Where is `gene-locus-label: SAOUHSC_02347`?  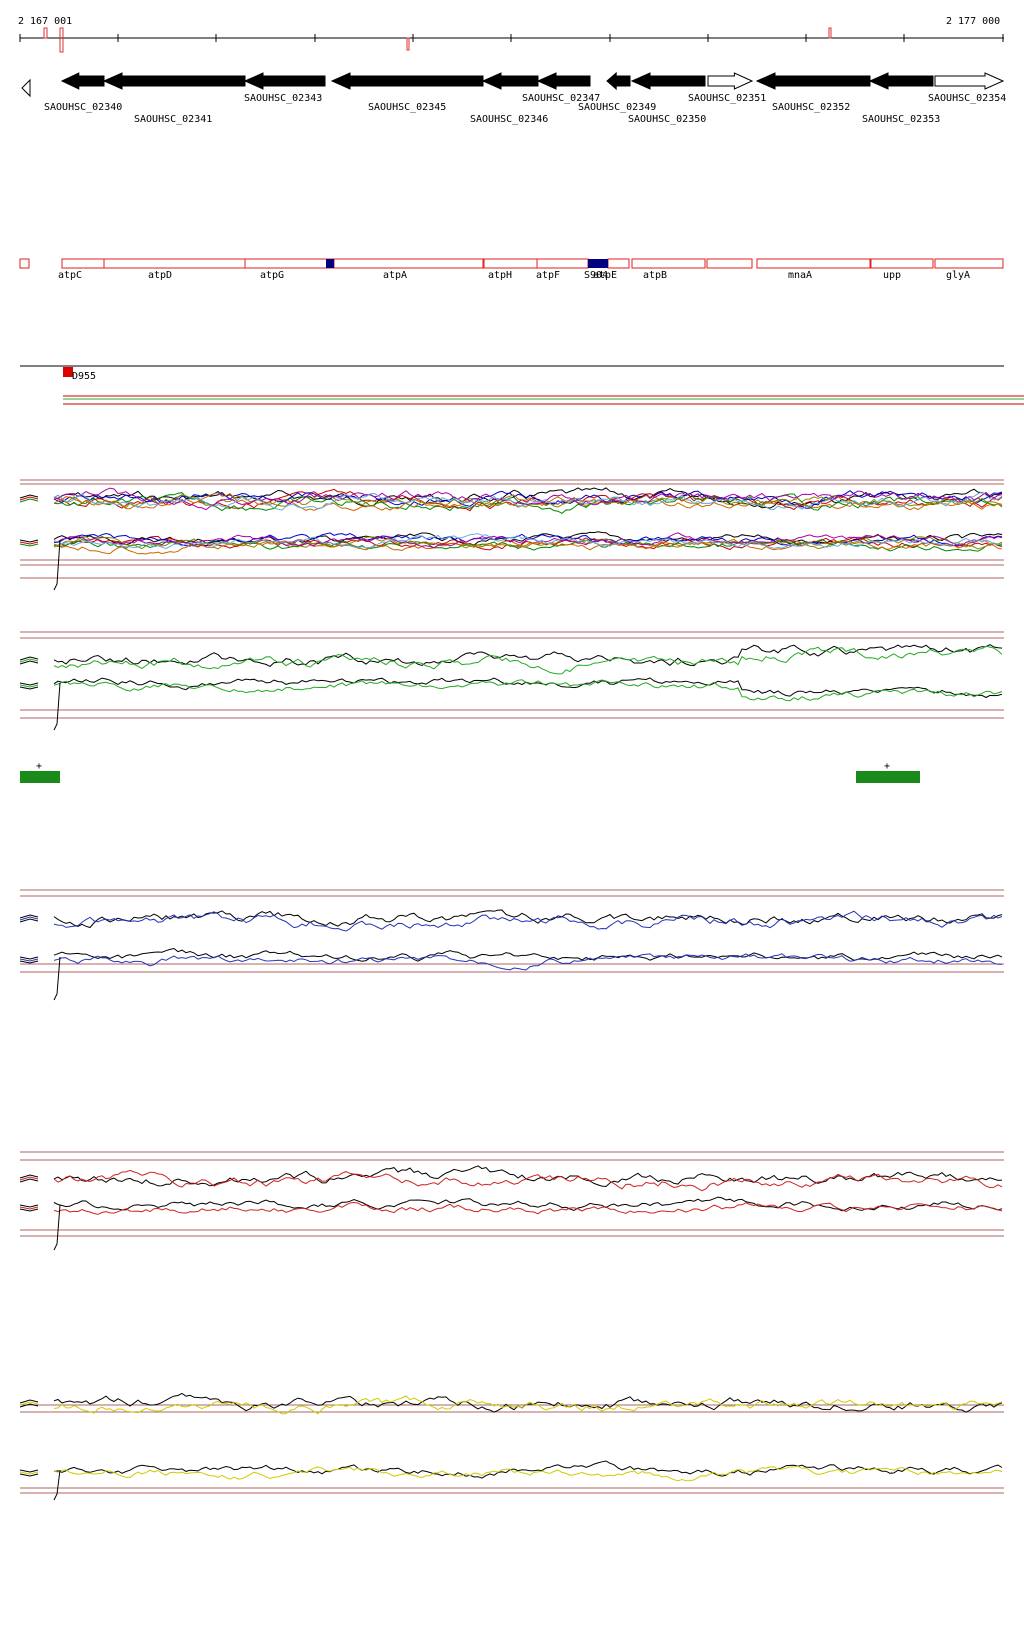
gene-locus-label: SAOUHSC_02347 is located at coordinates (561, 98).